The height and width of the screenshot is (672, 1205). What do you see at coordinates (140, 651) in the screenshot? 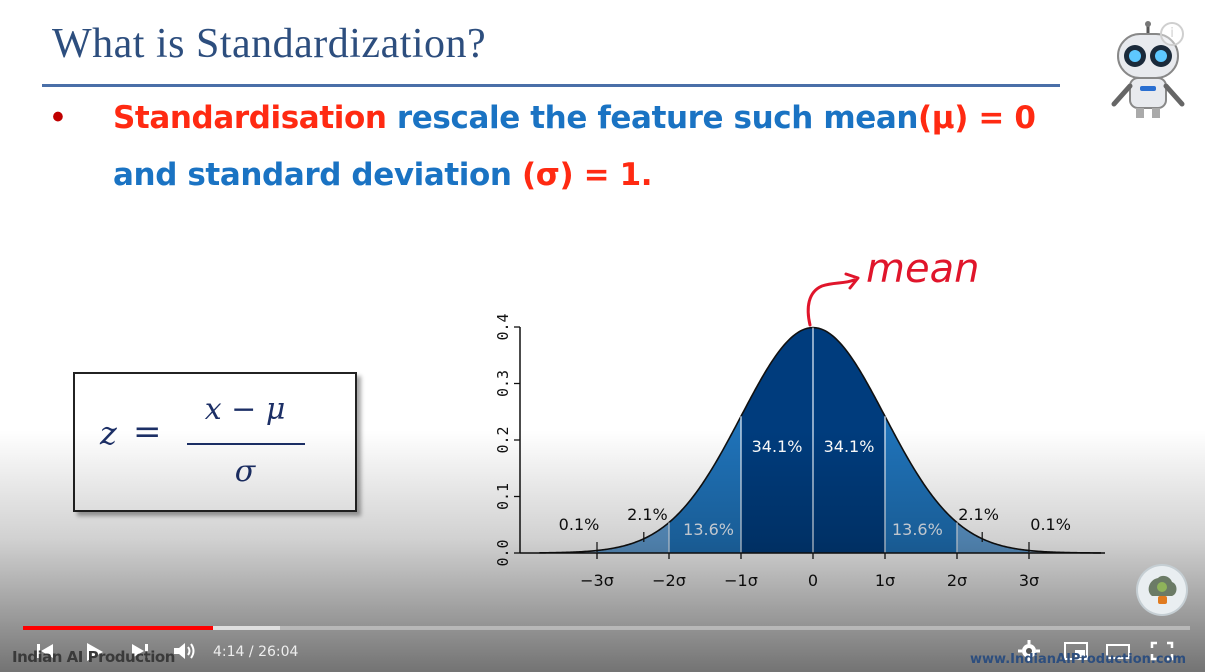
I see `next-icon` at bounding box center [140, 651].